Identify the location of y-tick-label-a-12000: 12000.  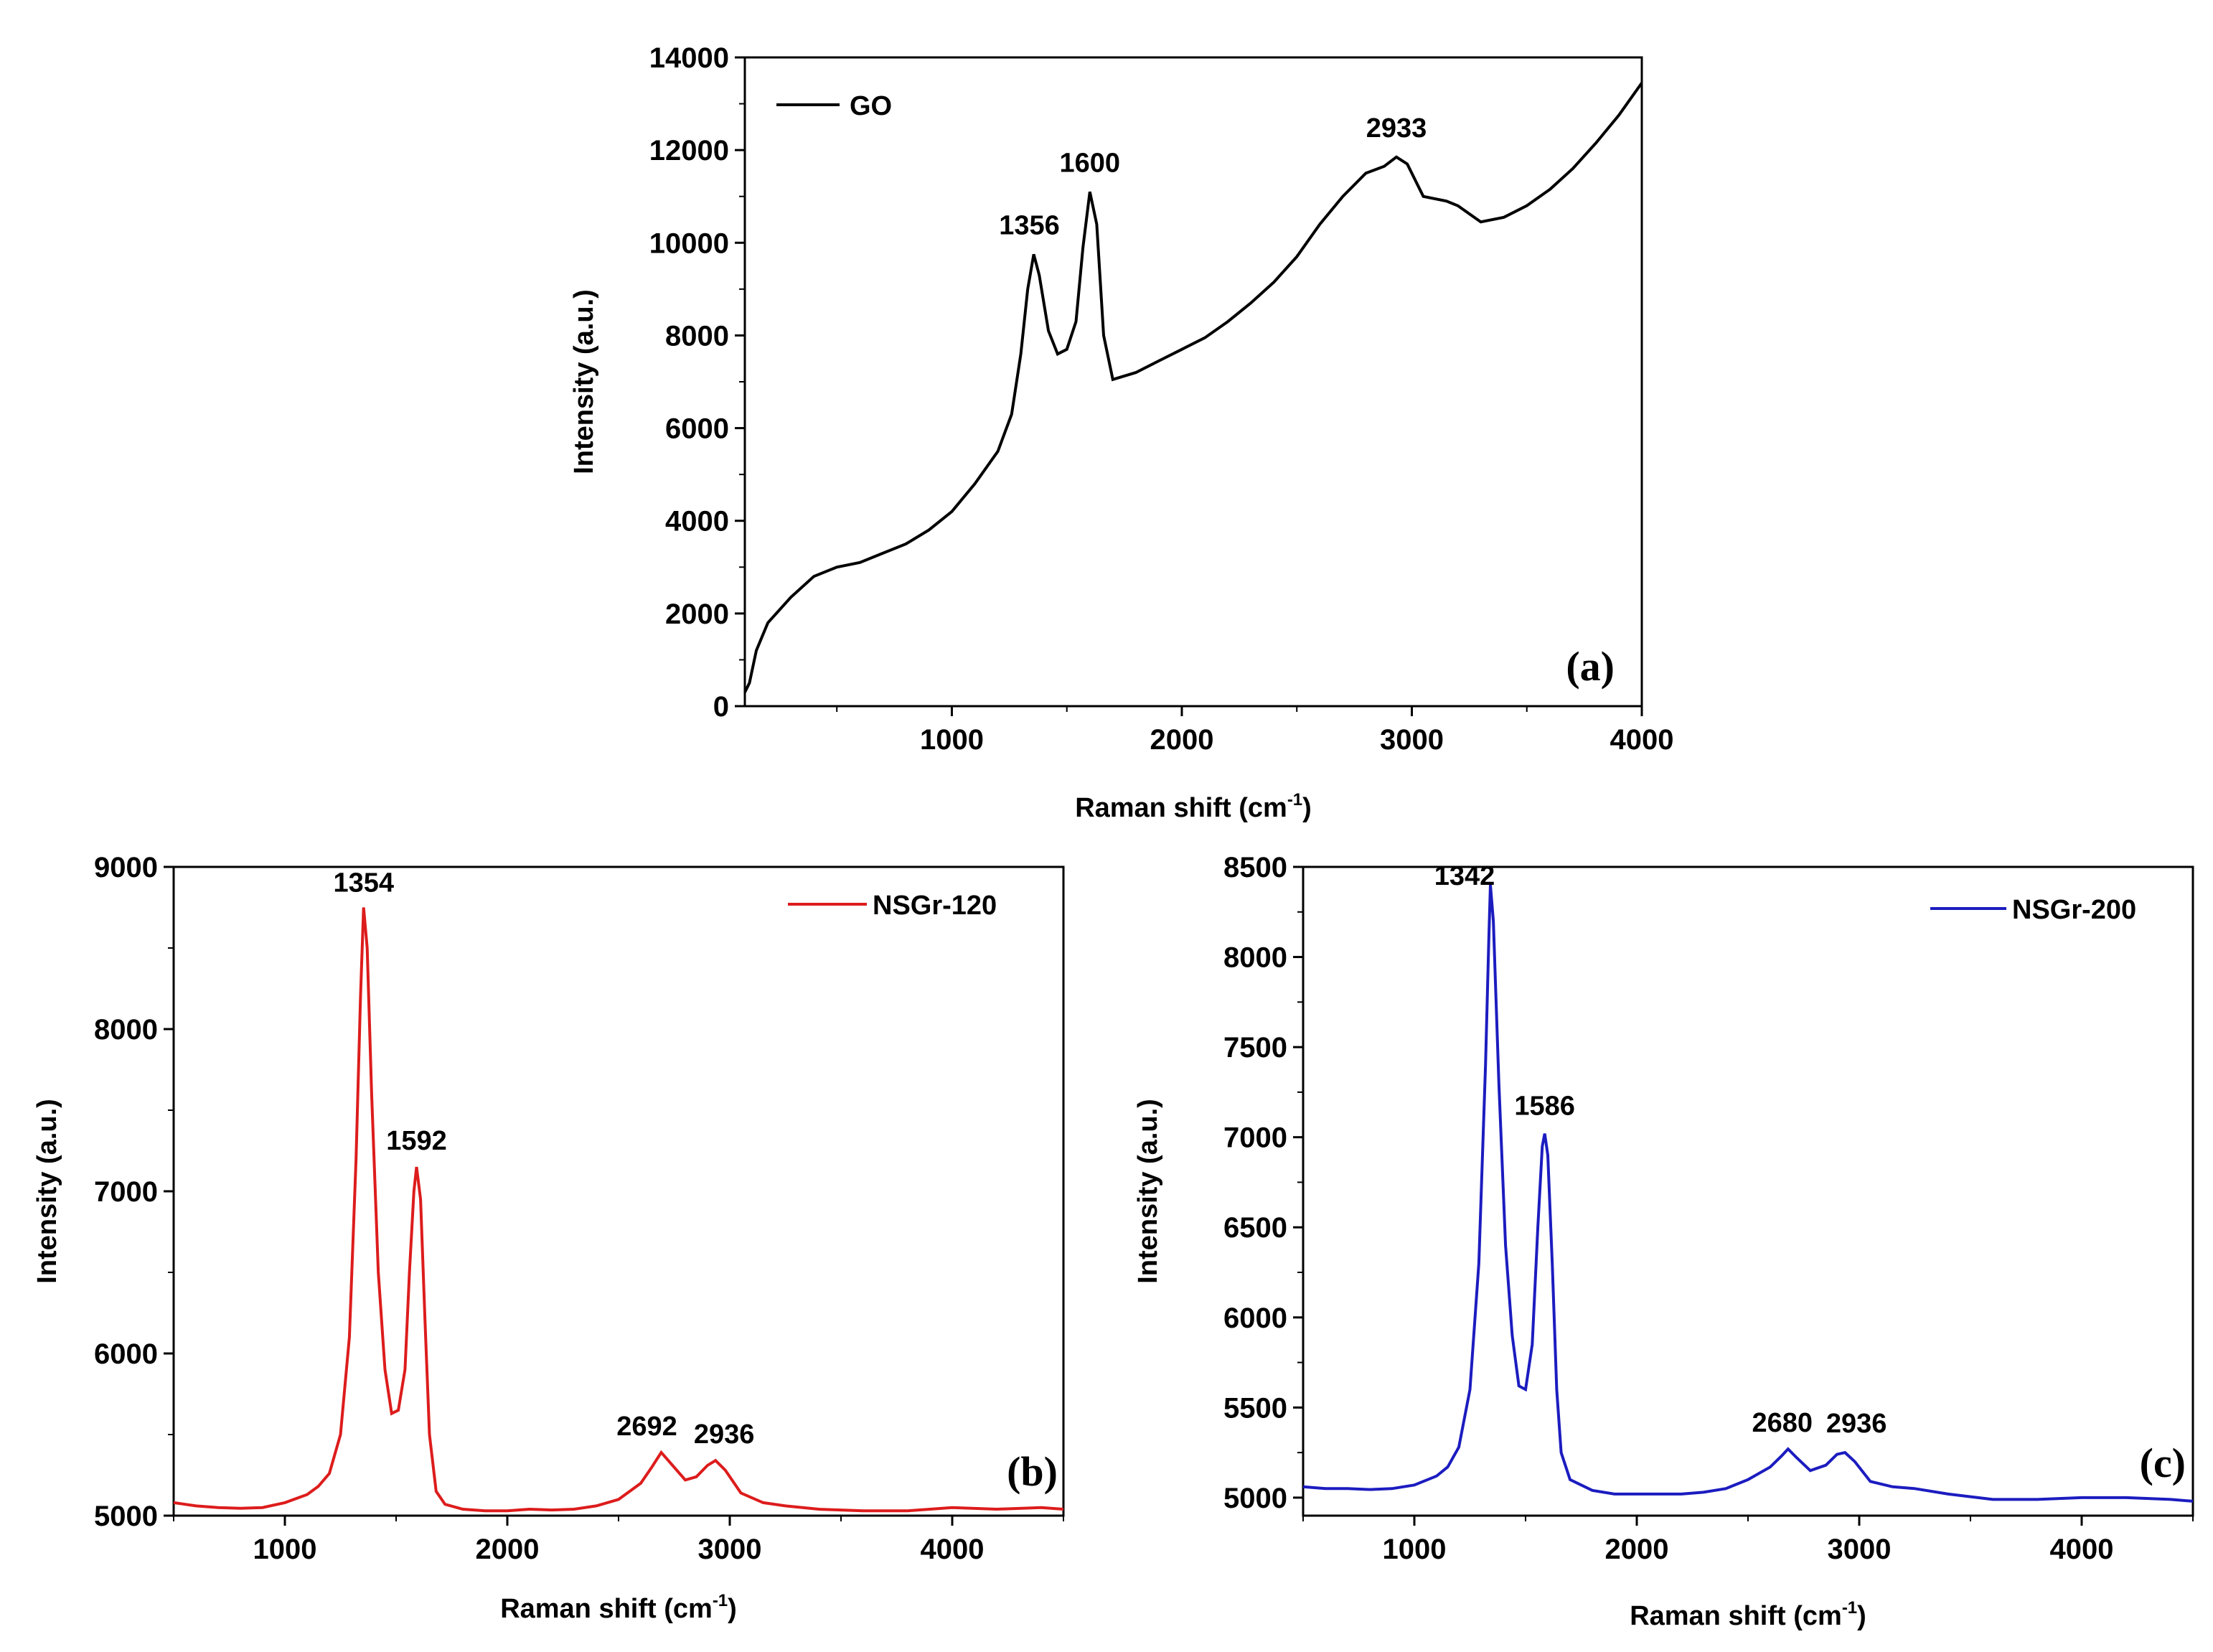
(689, 150).